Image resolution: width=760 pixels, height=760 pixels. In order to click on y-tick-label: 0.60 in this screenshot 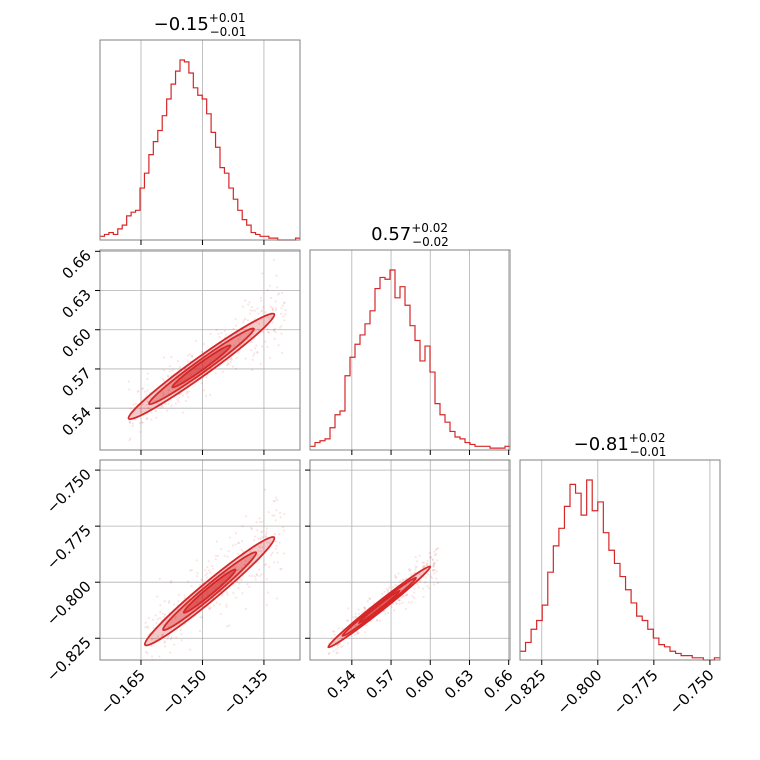, I will do `click(76, 343)`.